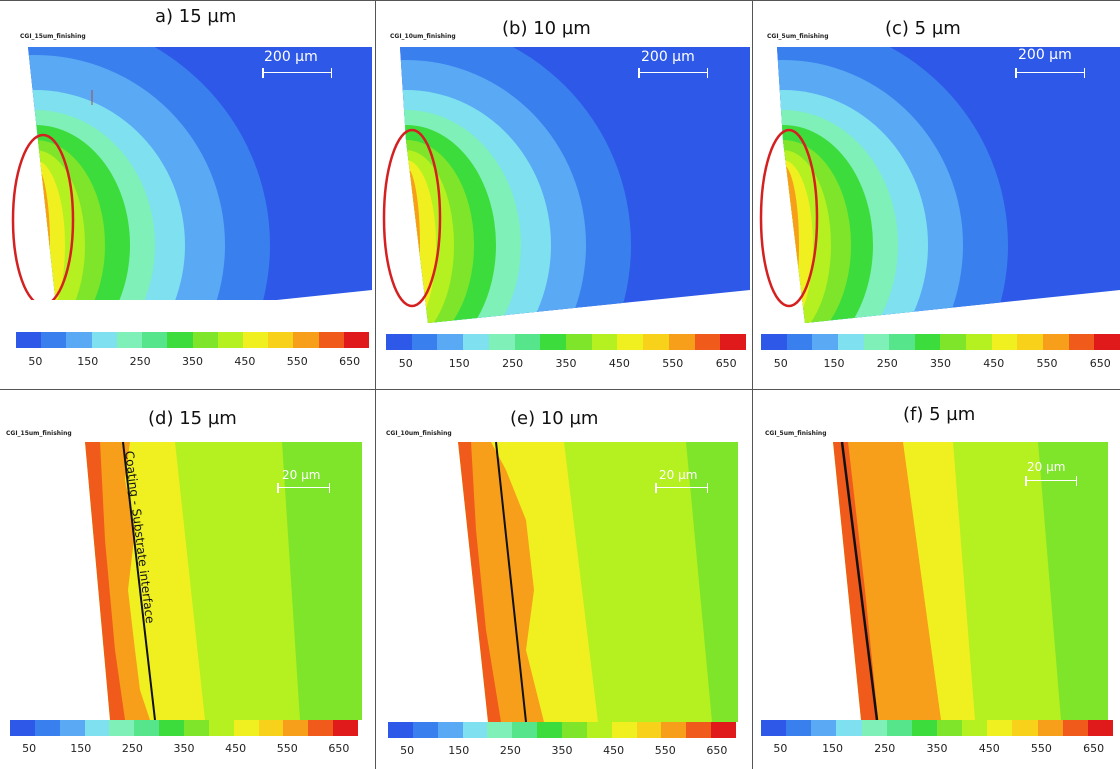 The height and width of the screenshot is (769, 1120). What do you see at coordinates (192, 418) in the screenshot?
I see `panel-title: (d) 15 µm` at bounding box center [192, 418].